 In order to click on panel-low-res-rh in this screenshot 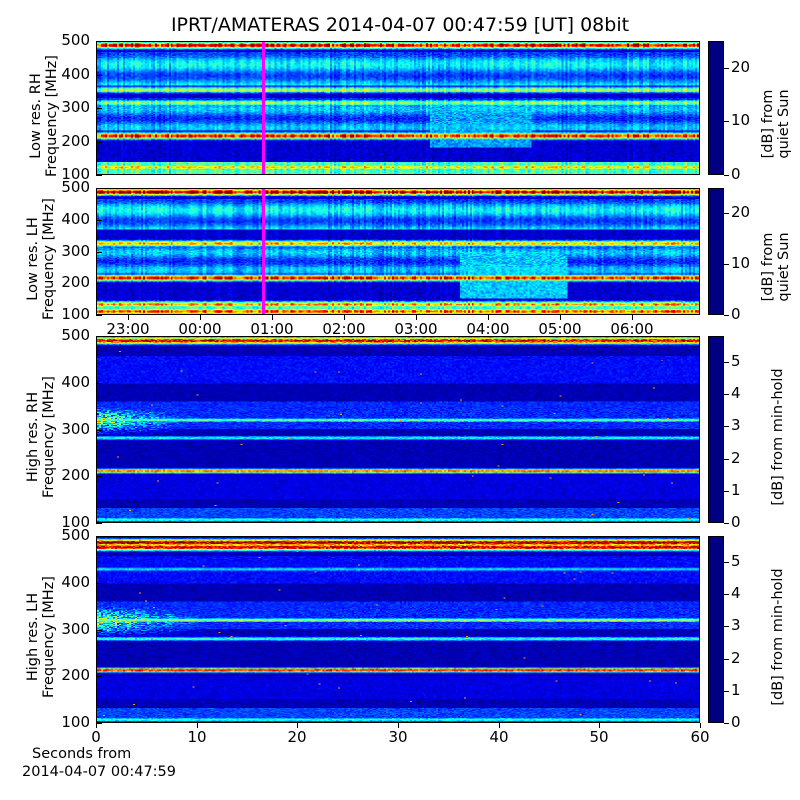, I will do `click(398, 108)`.